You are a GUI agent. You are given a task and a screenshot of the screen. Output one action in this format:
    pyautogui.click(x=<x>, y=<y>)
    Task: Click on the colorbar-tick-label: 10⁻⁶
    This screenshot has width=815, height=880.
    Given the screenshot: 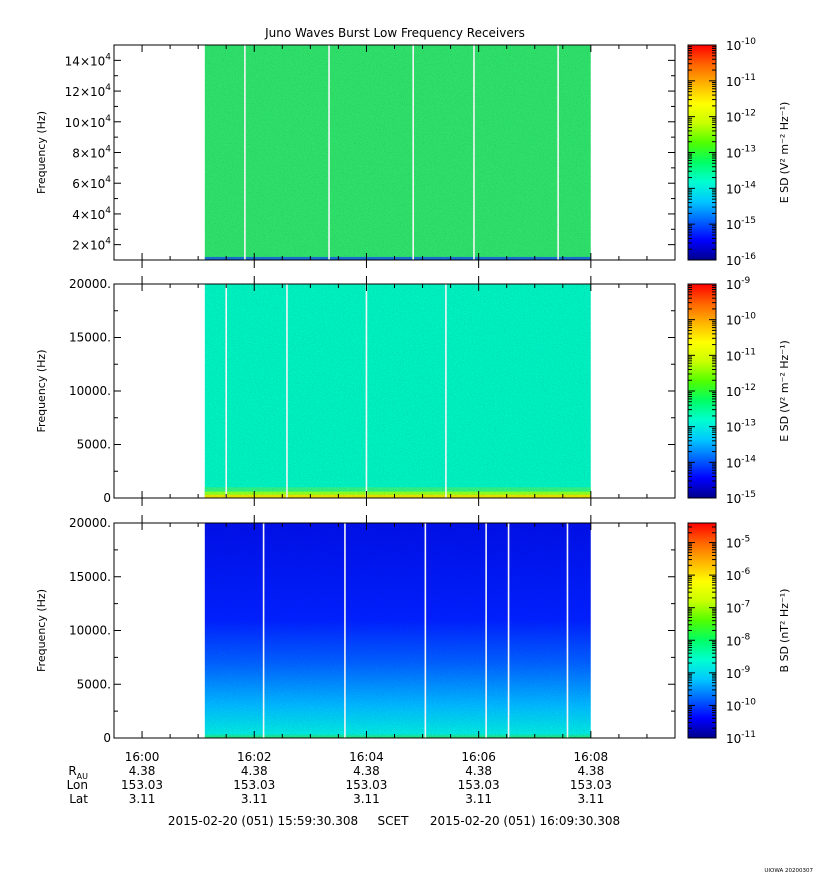 What is the action you would take?
    pyautogui.click(x=738, y=575)
    